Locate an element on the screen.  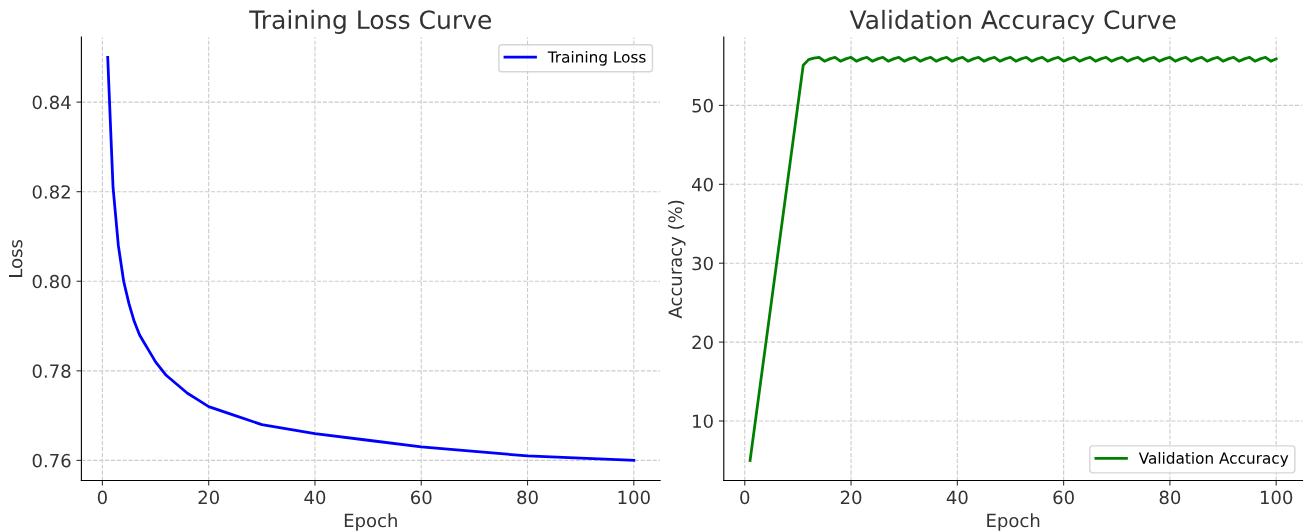
y-tick-label: 20 is located at coordinates (702, 342).